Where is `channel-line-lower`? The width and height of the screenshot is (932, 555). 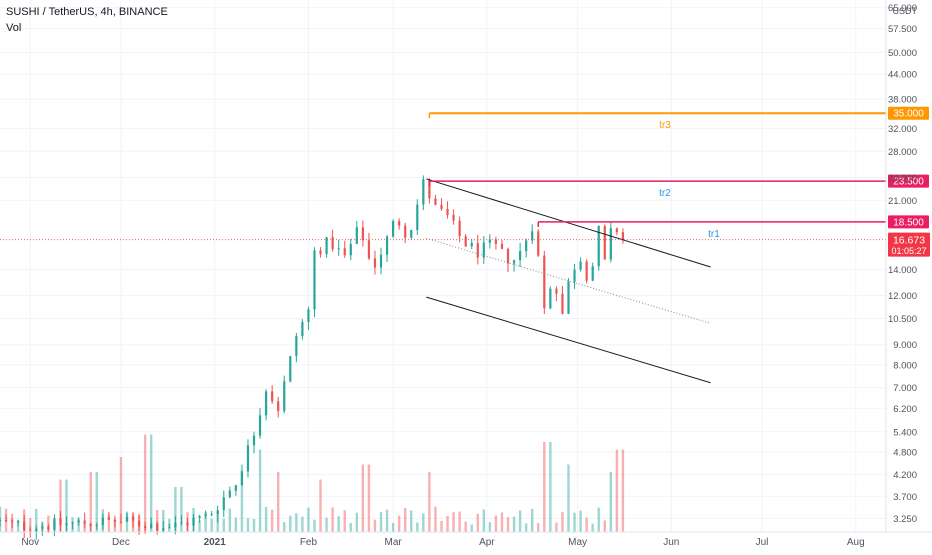
channel-line-lower is located at coordinates (568, 340).